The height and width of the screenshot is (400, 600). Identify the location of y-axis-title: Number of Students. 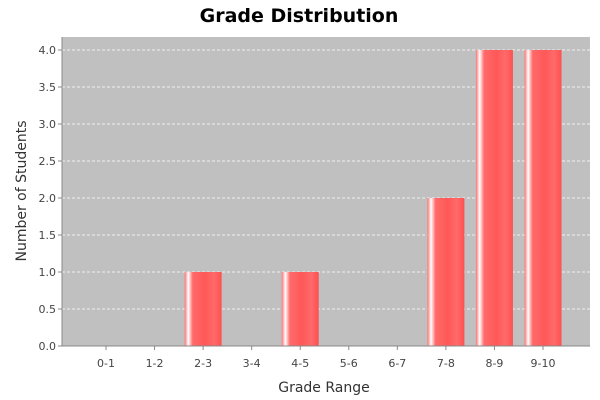
(22, 190).